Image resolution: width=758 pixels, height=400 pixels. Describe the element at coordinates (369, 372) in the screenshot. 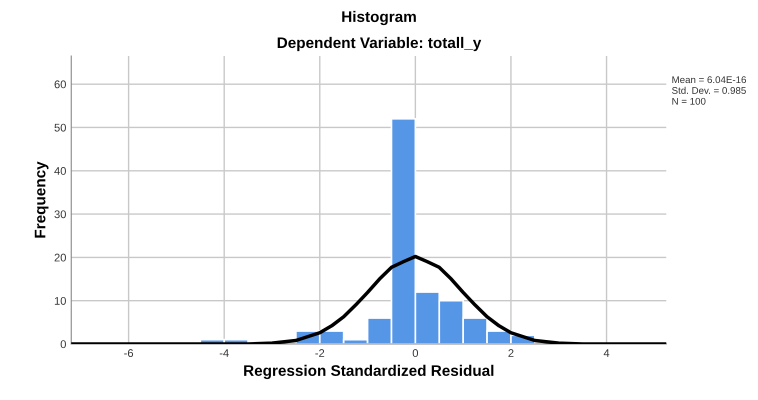

I see `x-axis-title: Regression Standardized Residual` at that location.